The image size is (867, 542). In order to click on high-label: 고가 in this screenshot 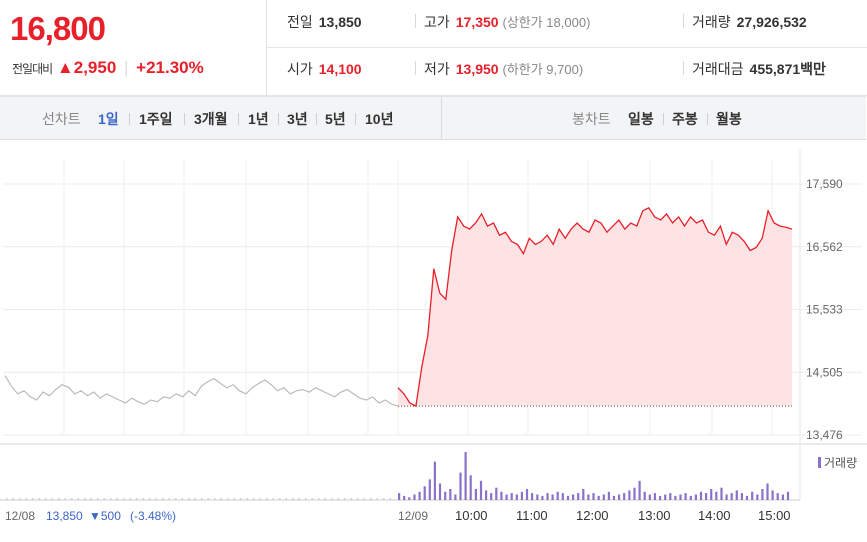, I will do `click(437, 22)`.